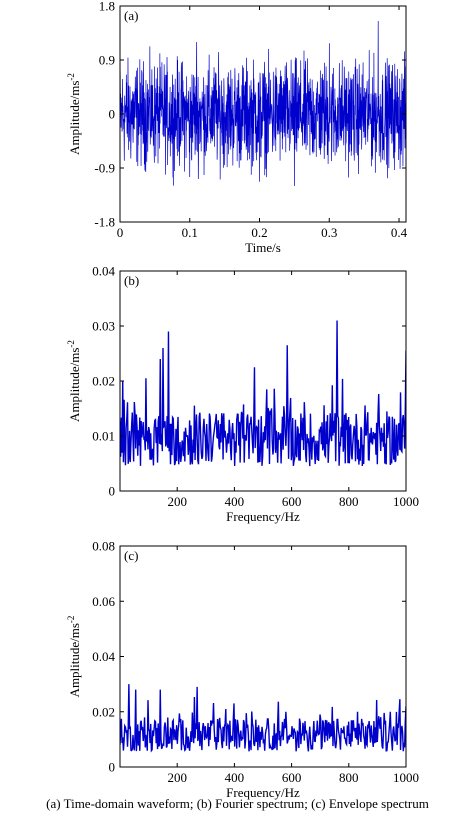  What do you see at coordinates (329, 232) in the screenshot?
I see `x-tick-label: 0.3` at bounding box center [329, 232].